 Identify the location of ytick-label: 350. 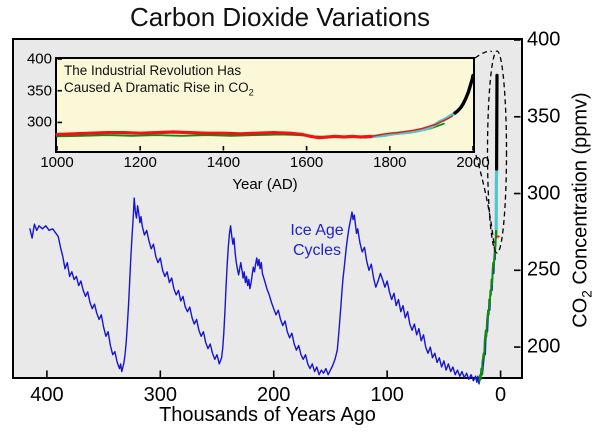
(544, 116).